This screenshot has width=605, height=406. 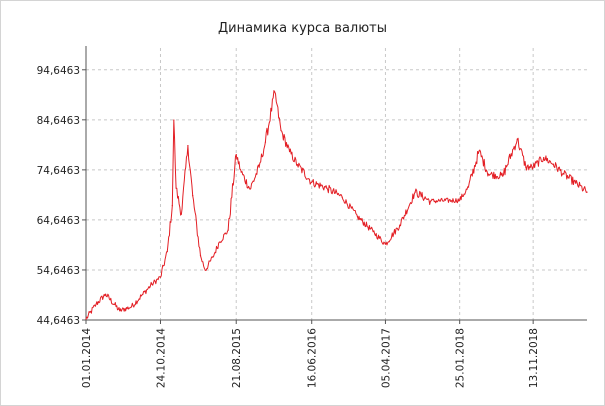 I want to click on x-tick-label: 13.11.2018, so click(x=534, y=358).